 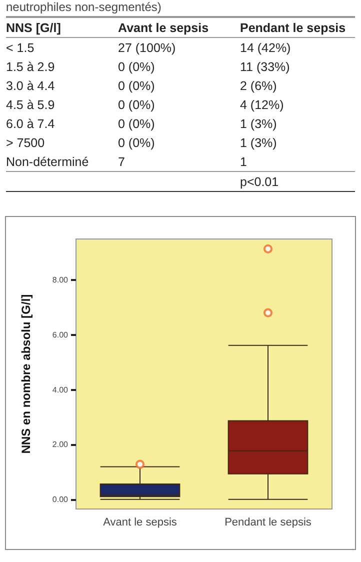 I want to click on text: 6.0 à 7.4, so click(x=31, y=123).